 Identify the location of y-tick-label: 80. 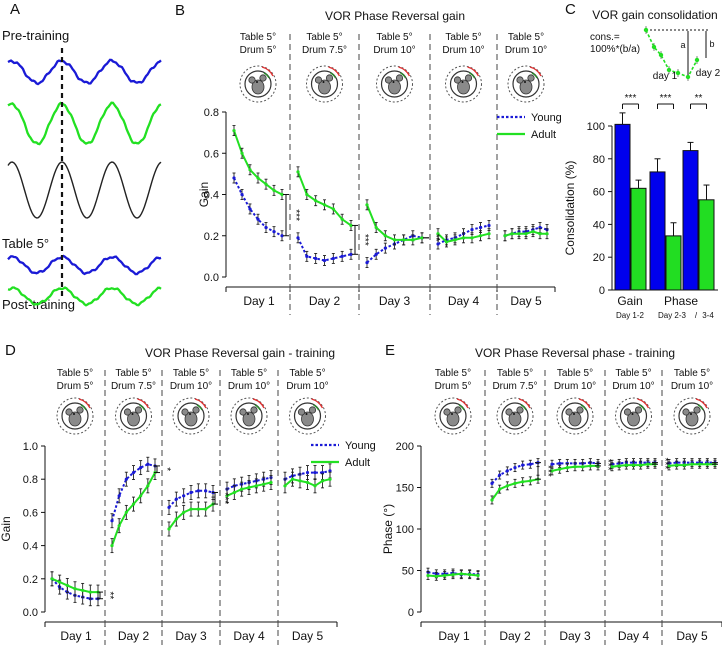
(599, 160).